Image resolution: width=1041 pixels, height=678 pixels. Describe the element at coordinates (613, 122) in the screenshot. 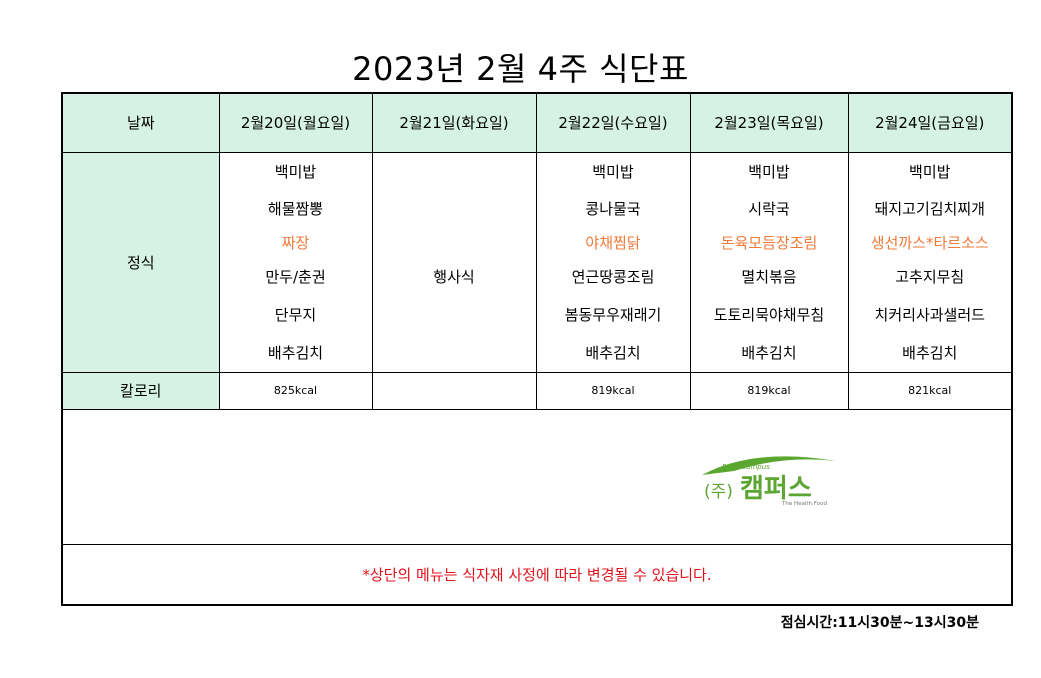

I see `header-wed: 2월22일(수요일)` at that location.